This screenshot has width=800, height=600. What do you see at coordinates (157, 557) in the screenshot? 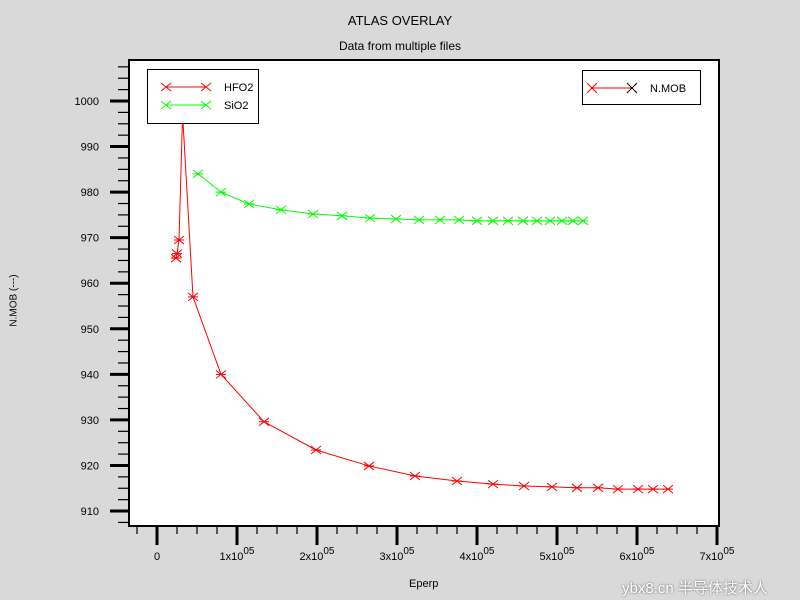
I see `x-tick-label: 0` at bounding box center [157, 557].